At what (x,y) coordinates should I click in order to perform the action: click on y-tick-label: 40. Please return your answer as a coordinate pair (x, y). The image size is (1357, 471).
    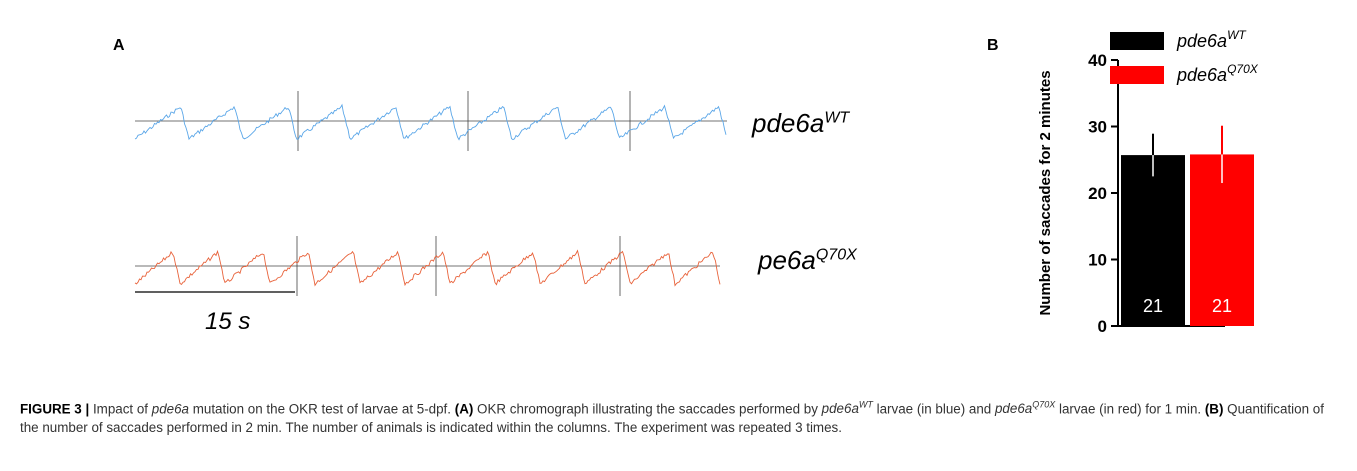
    Looking at the image, I should click on (1097, 60).